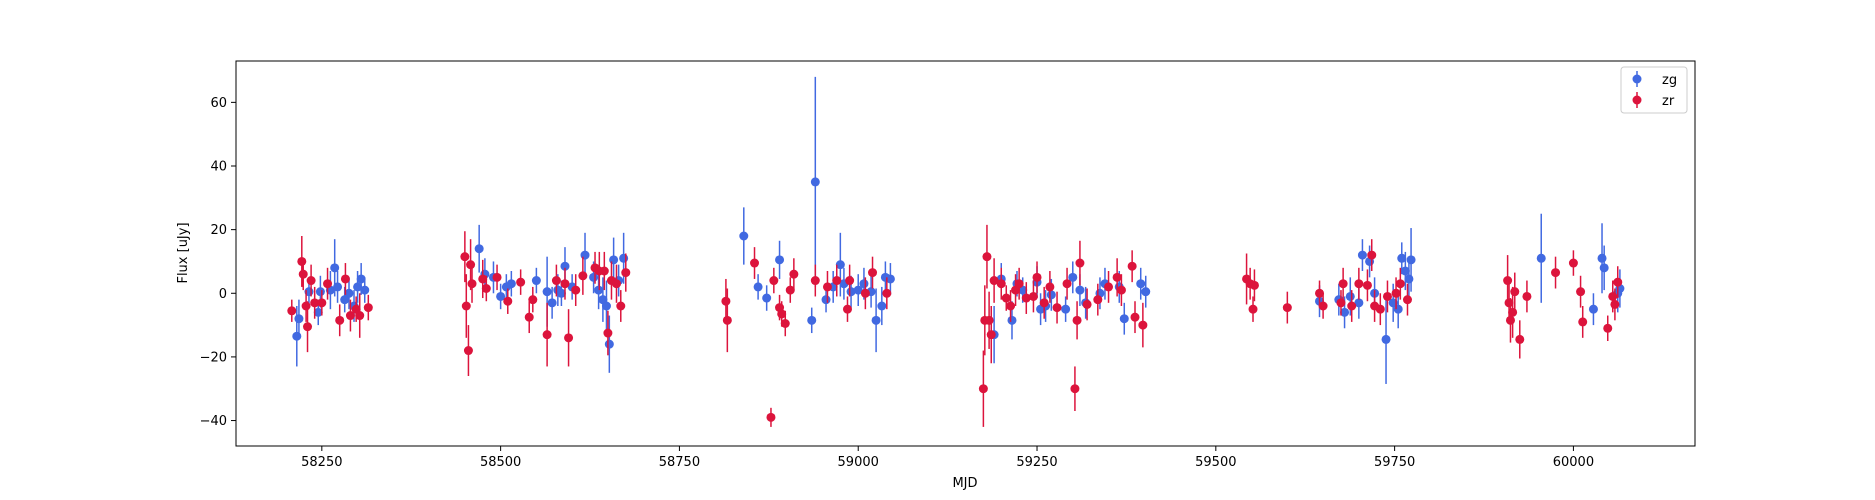  Describe the element at coordinates (213, 421) in the screenshot. I see `y-tick-label: −40` at that location.